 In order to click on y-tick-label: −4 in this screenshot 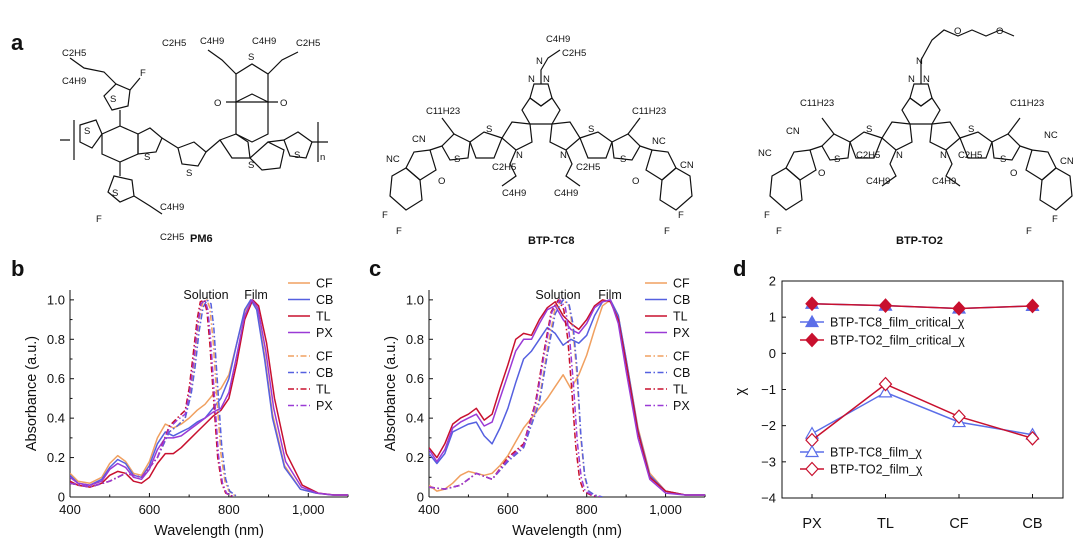, I will do `click(768, 498)`.